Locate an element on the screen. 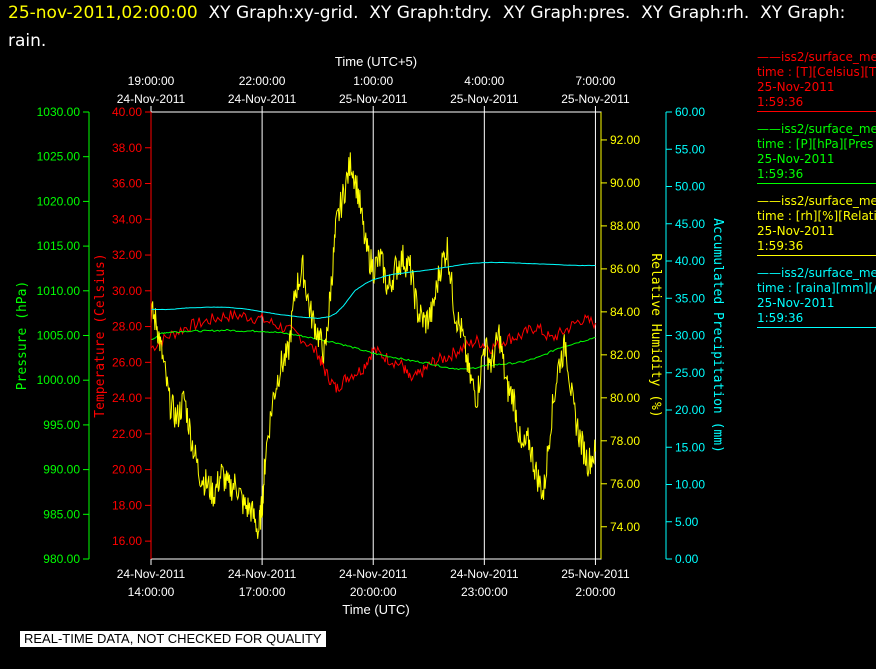 This screenshot has height=669, width=876. x-tick-label-top-time: 7:00:00 is located at coordinates (595, 81).